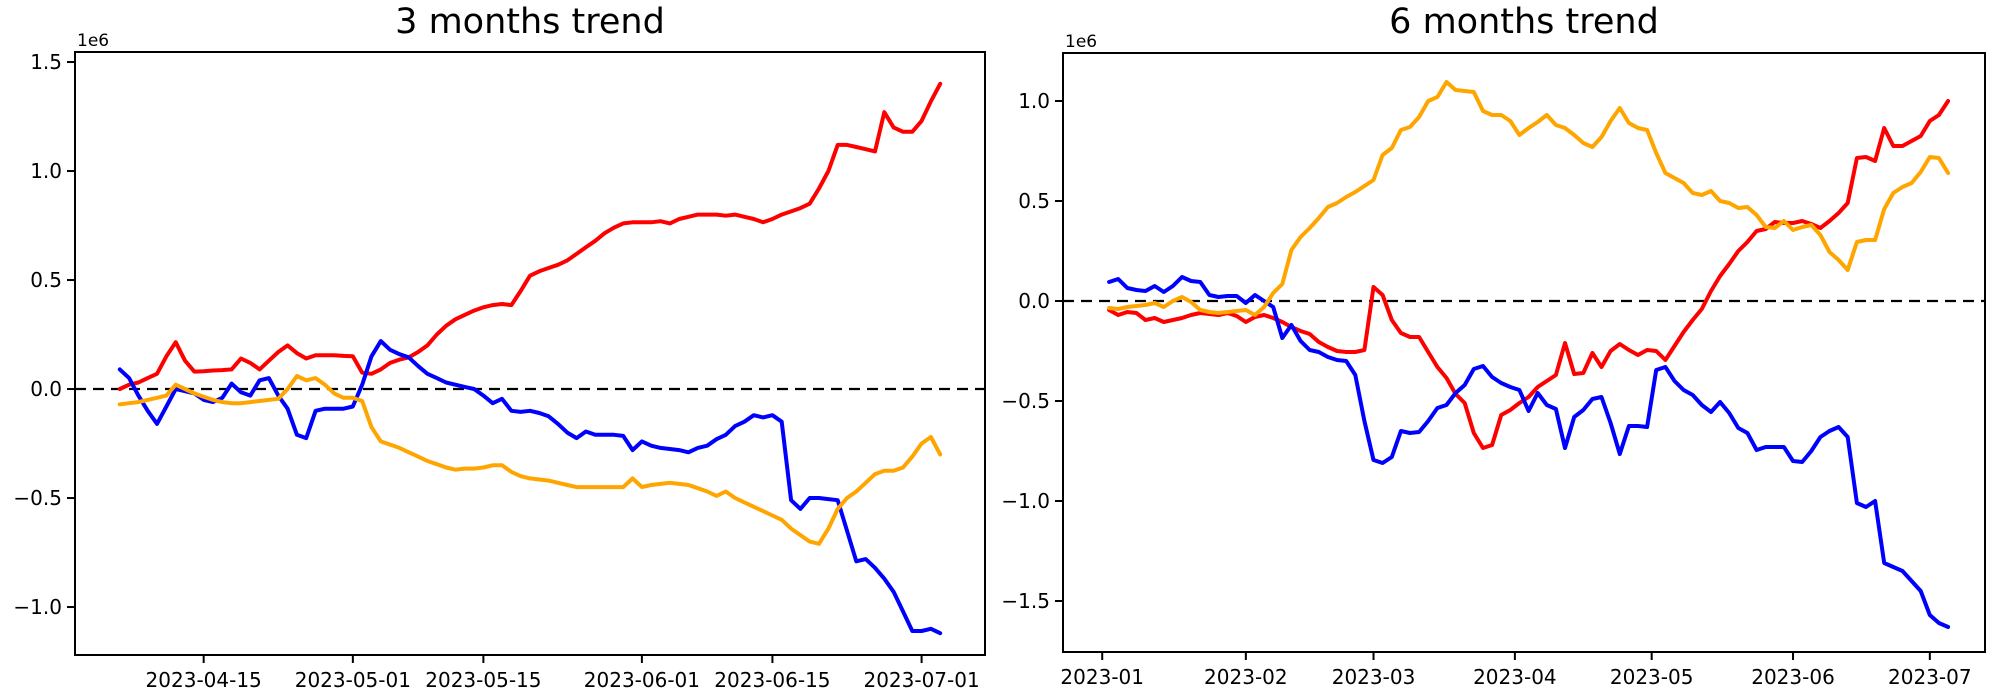  What do you see at coordinates (1515, 677) in the screenshot?
I see `x-tick-label: 2023-04` at bounding box center [1515, 677].